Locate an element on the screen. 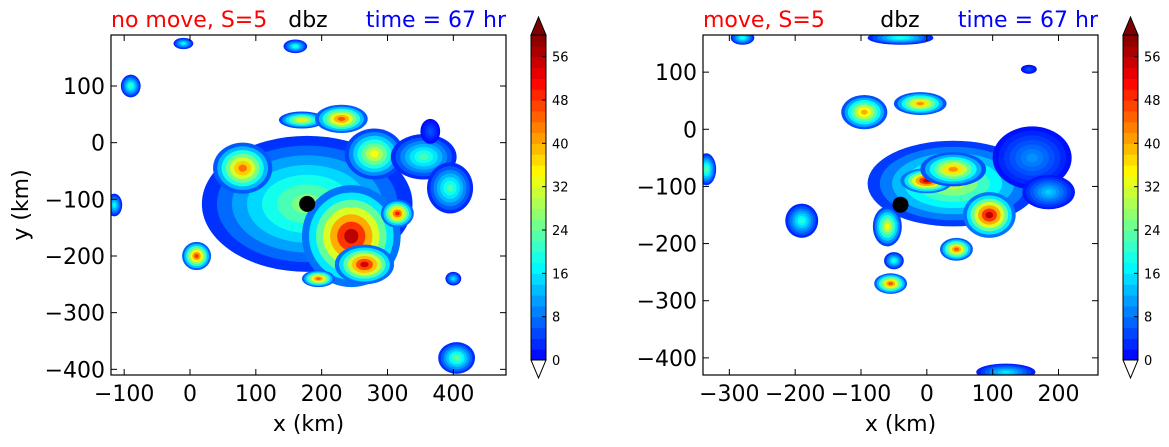 The height and width of the screenshot is (447, 1169). title-left: move, S=5 is located at coordinates (764, 20).